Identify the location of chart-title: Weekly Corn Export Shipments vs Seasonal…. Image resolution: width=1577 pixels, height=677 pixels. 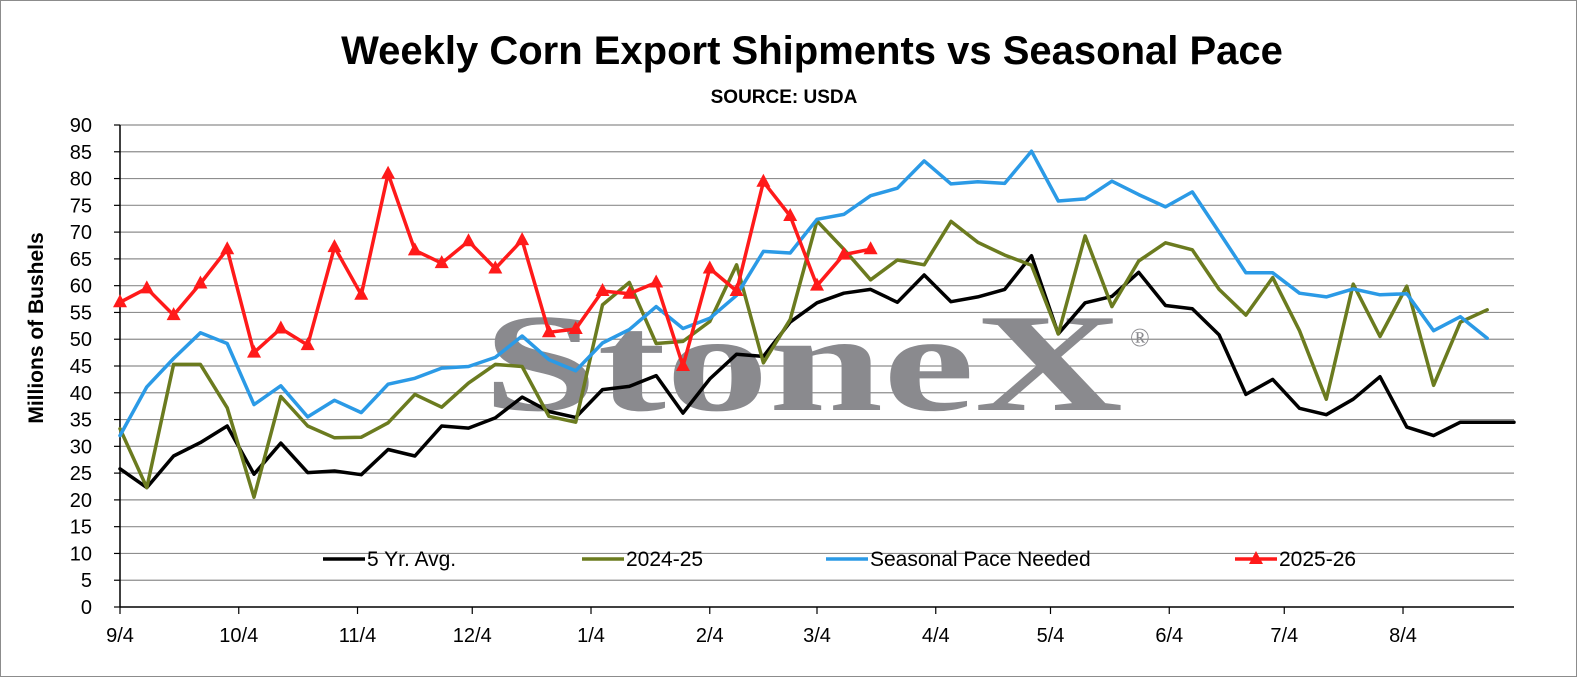
(812, 51).